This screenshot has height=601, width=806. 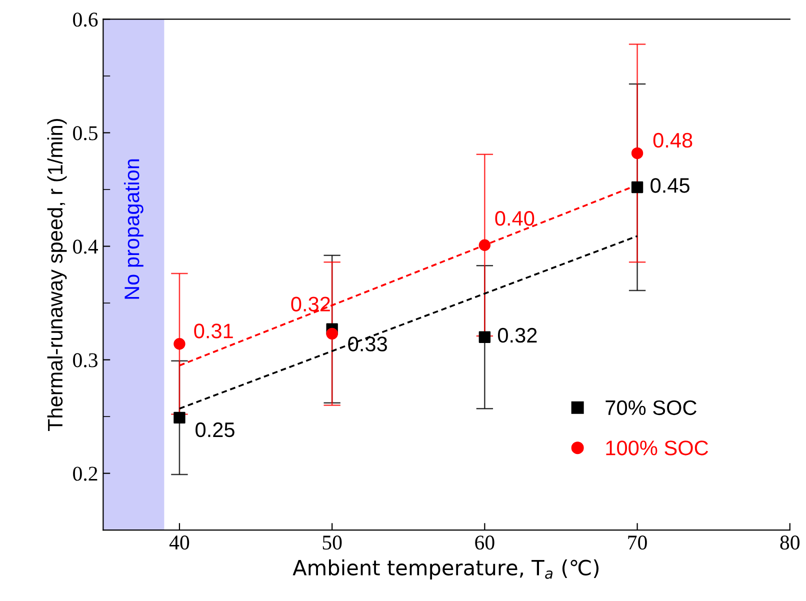 I want to click on y-axis-title: Thermal-runaway speed, r (1/min), so click(x=57, y=275).